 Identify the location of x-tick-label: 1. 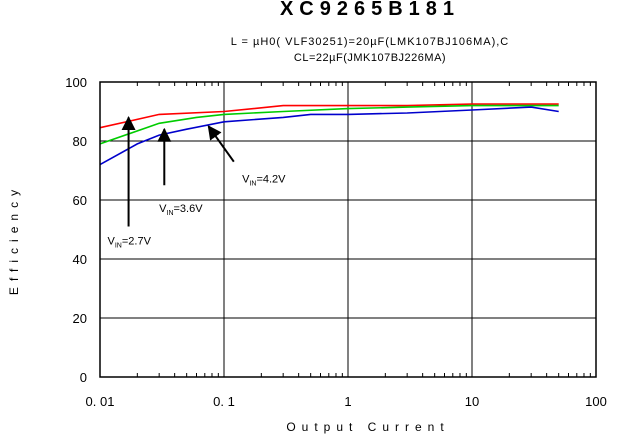
(347, 401).